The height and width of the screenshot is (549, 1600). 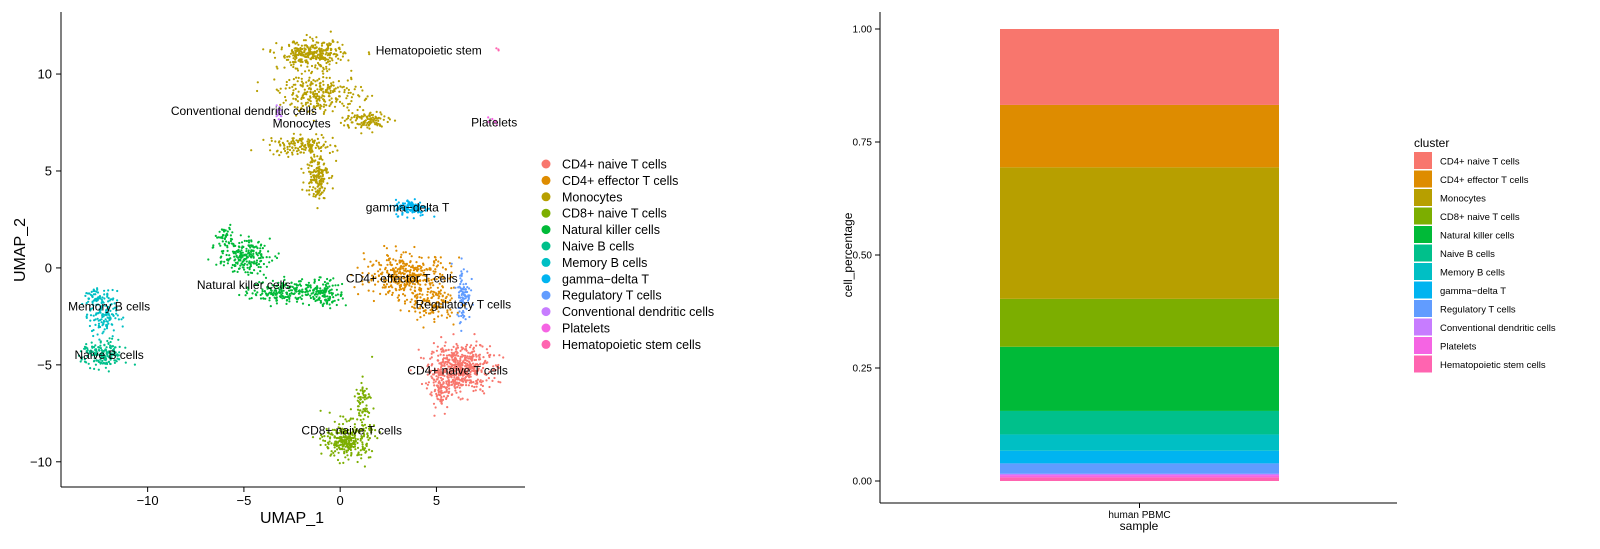 What do you see at coordinates (1423, 290) in the screenshot?
I see `bar-legend-key-gamma-delta-t` at bounding box center [1423, 290].